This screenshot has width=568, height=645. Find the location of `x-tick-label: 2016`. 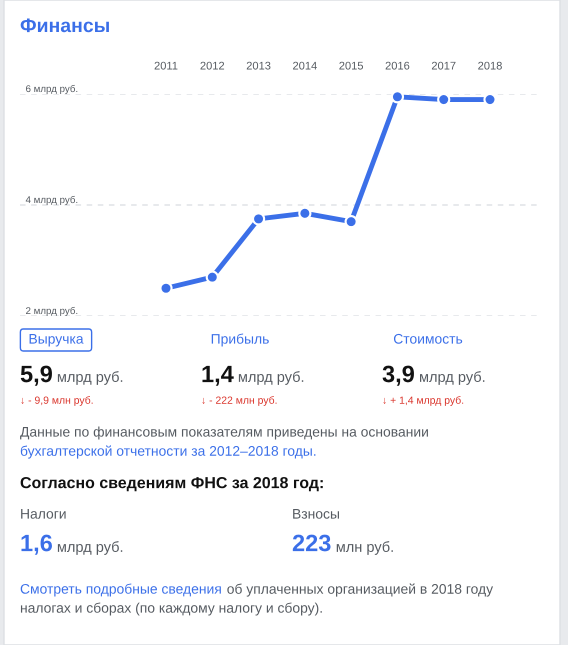

x-tick-label: 2016 is located at coordinates (398, 66).